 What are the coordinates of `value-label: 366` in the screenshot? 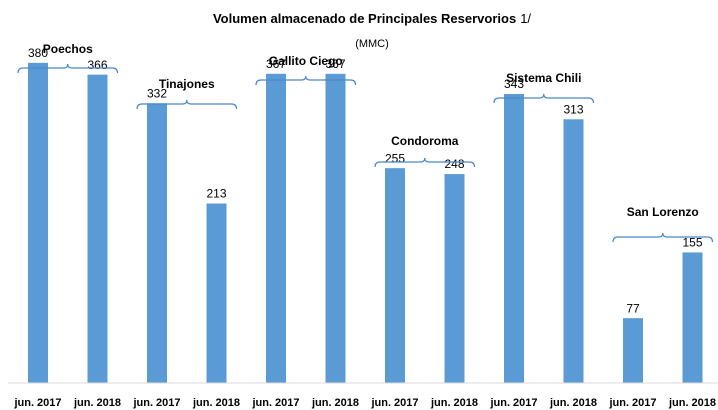 It's located at (97, 65).